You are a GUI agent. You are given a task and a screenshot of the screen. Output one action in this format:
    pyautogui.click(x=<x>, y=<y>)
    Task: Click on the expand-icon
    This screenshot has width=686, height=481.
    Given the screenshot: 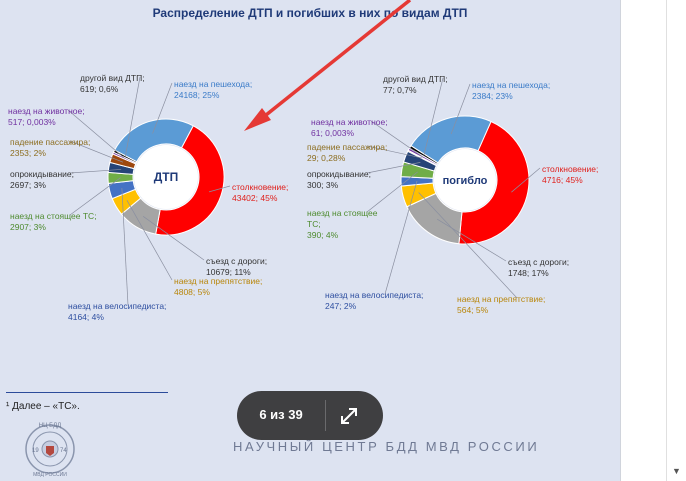 What is the action you would take?
    pyautogui.click(x=349, y=416)
    